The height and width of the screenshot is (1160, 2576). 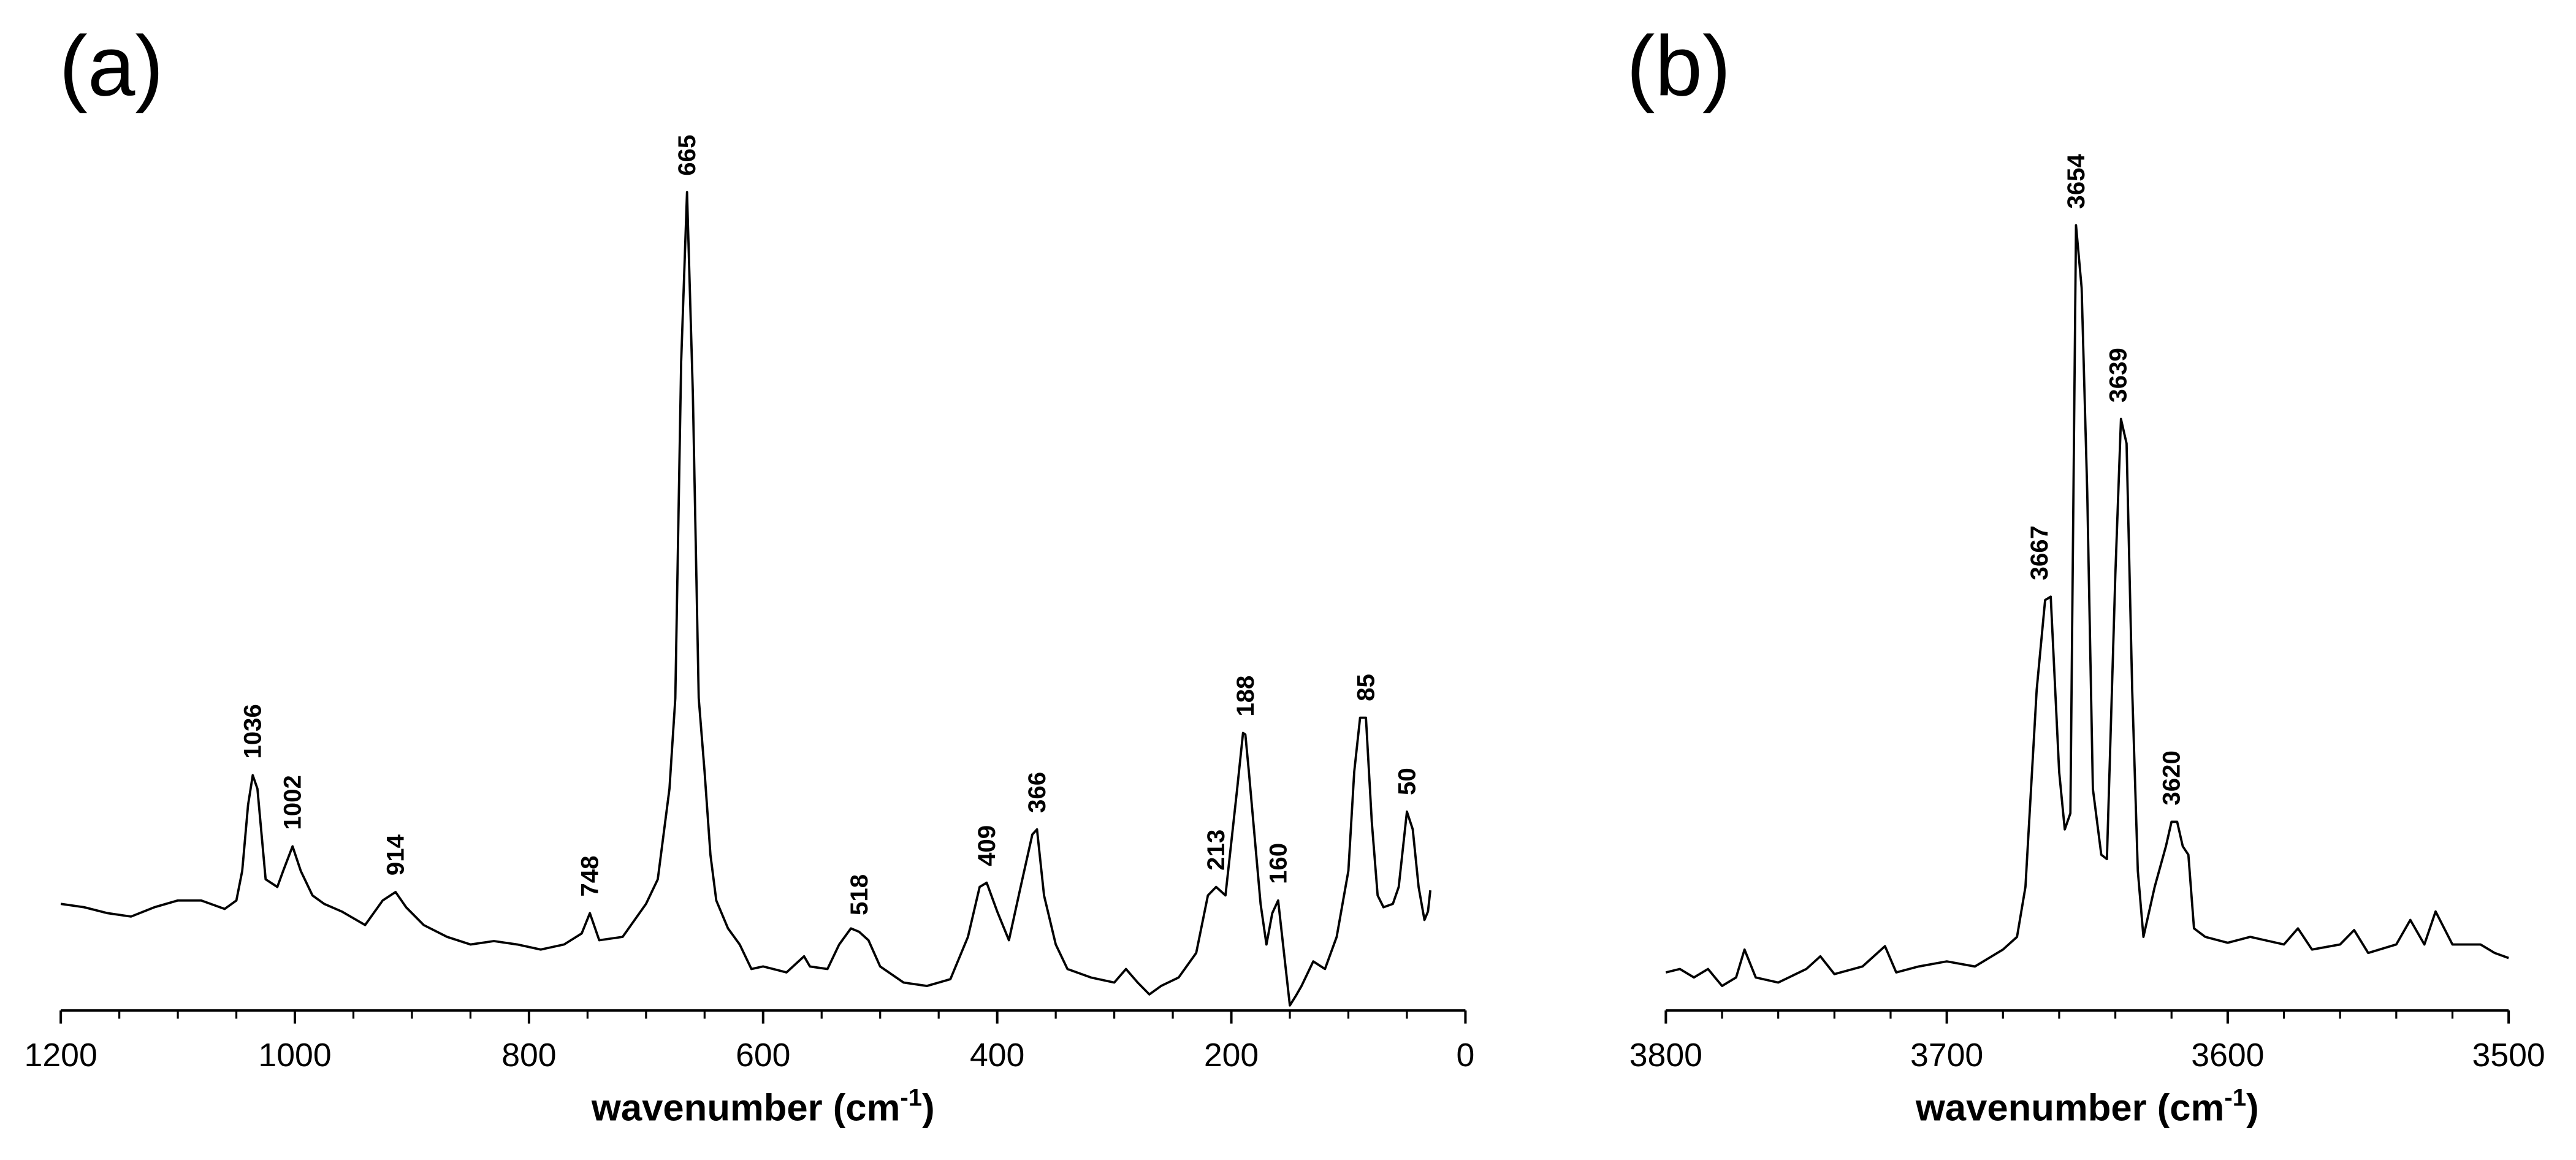 I want to click on x-tick-label: 3800, so click(x=1665, y=1055).